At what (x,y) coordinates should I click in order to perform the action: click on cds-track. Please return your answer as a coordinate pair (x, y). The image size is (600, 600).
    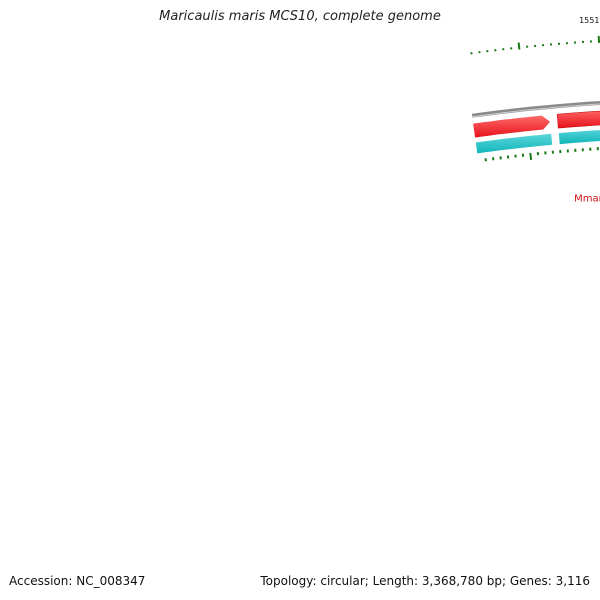
    Looking at the image, I should click on (536, 124).